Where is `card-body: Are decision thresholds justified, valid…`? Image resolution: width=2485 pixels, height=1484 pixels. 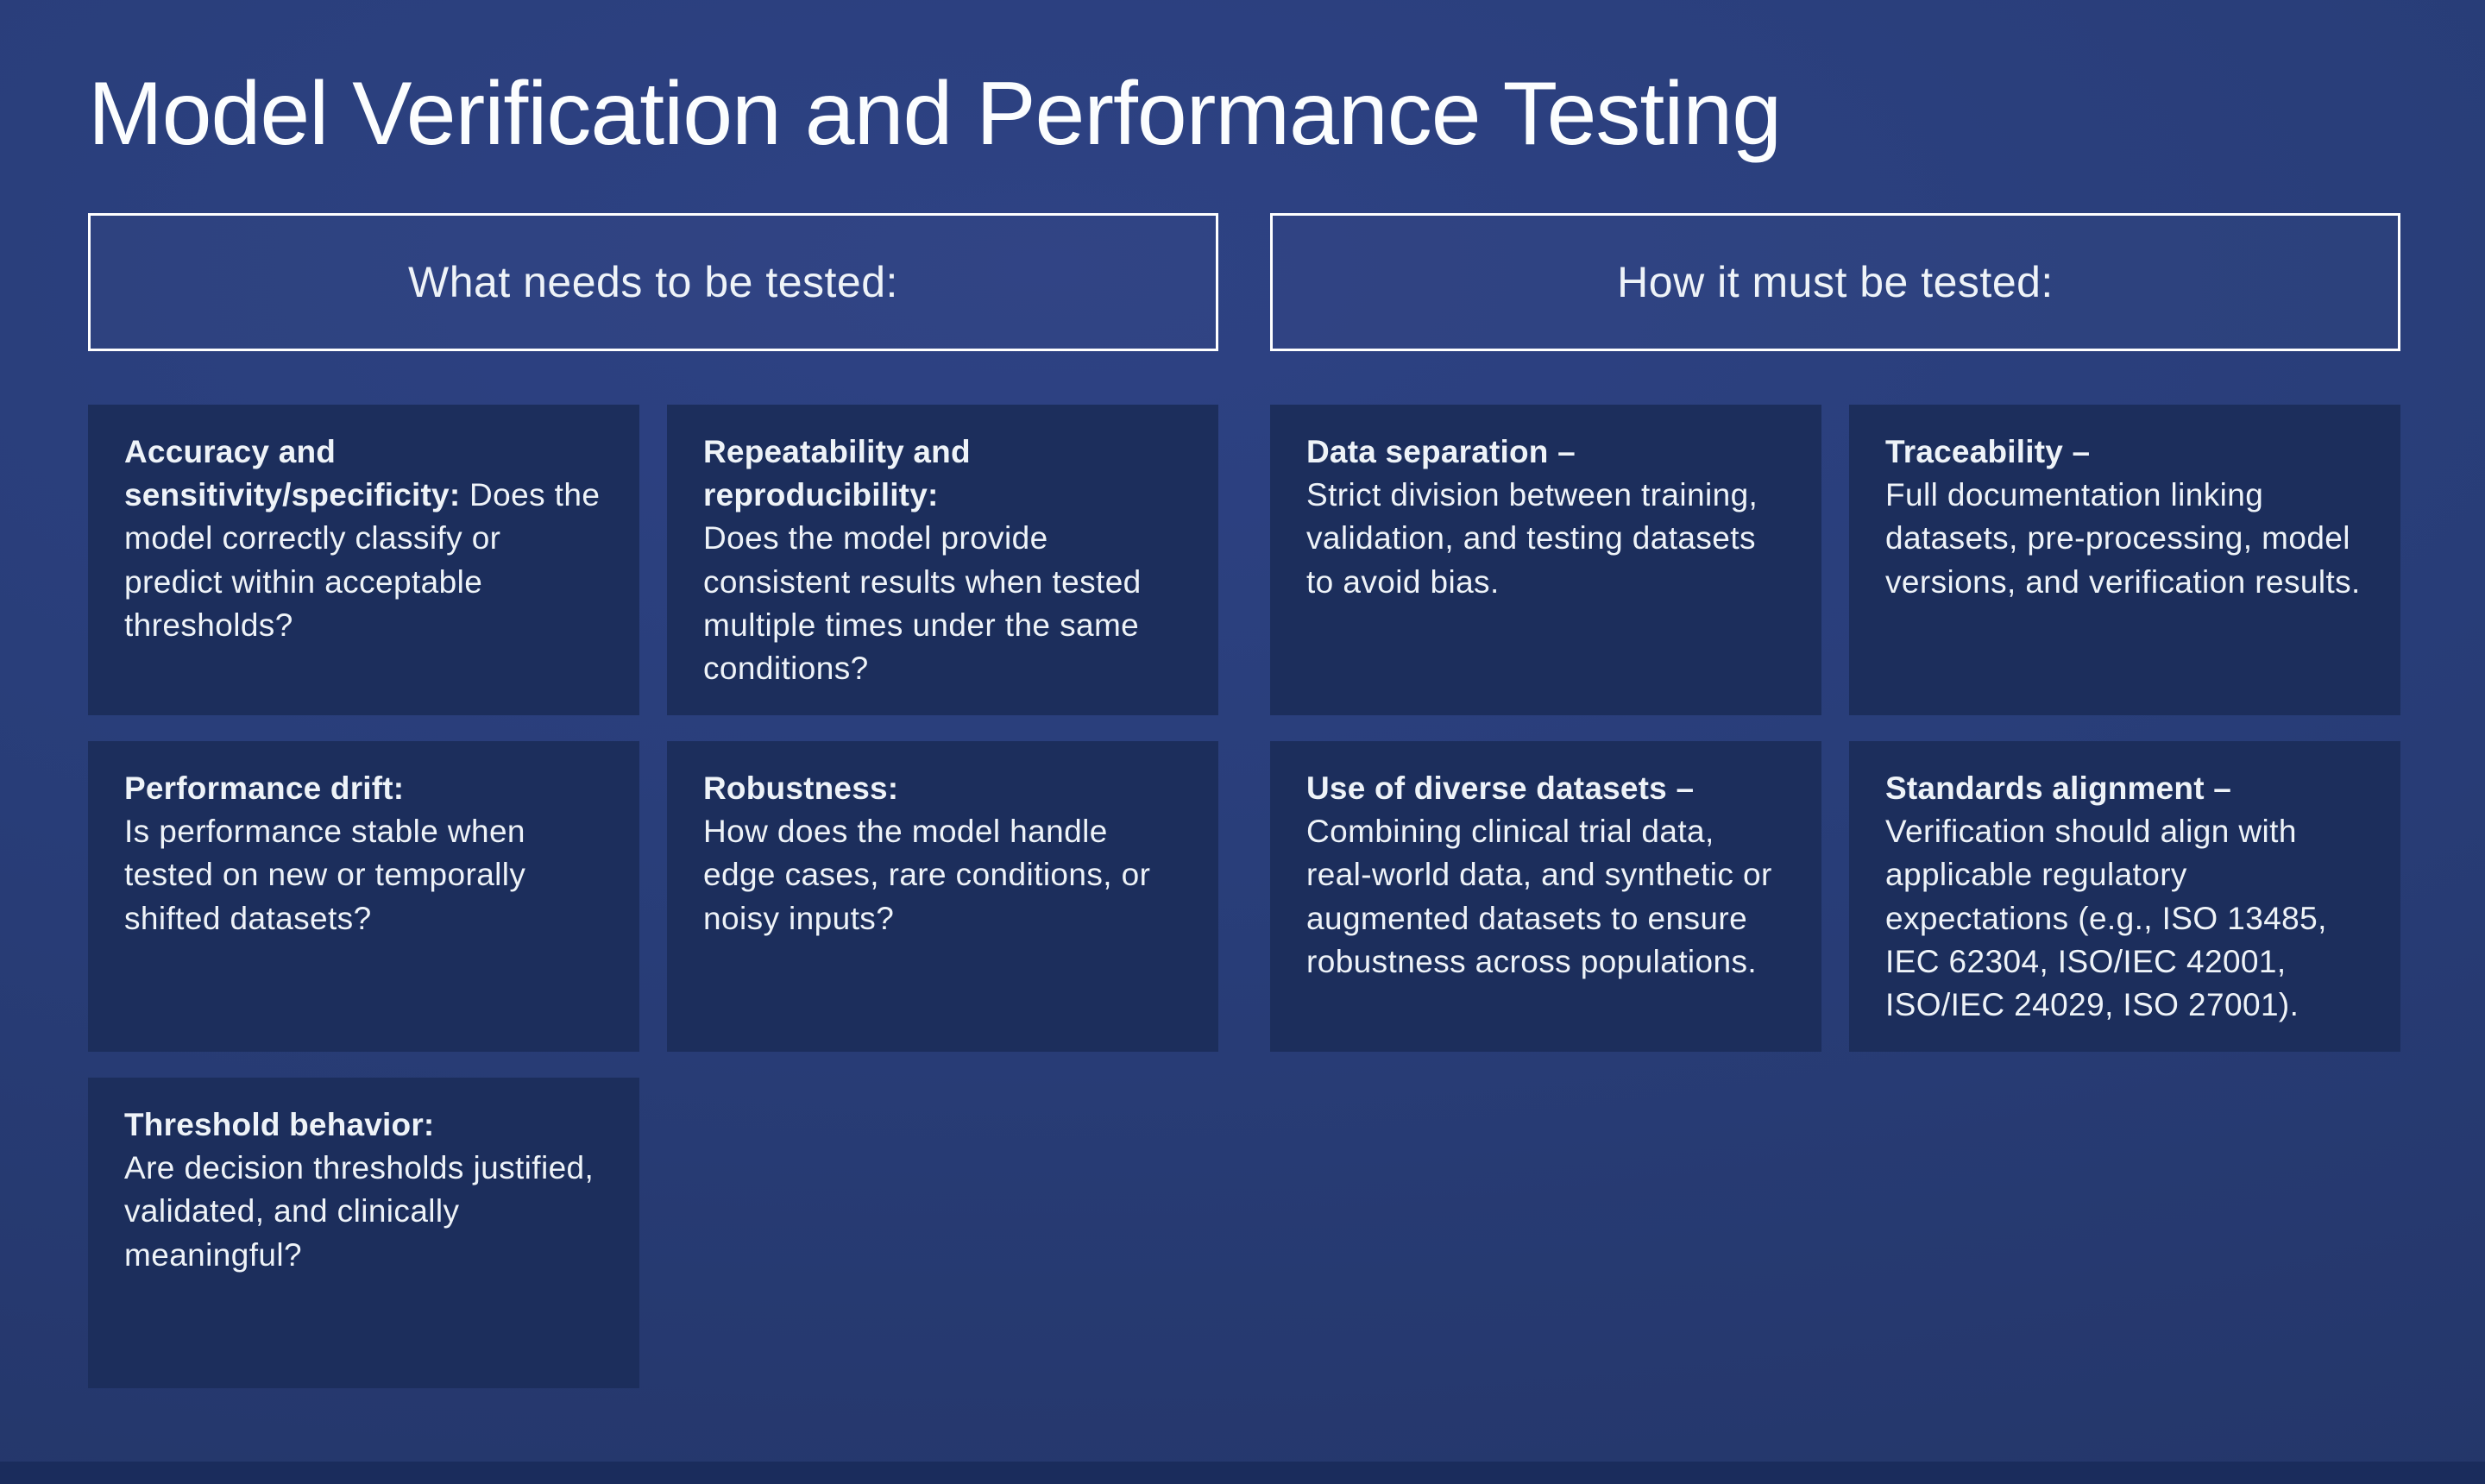 card-body: Are decision thresholds justified, valid… is located at coordinates (359, 1211).